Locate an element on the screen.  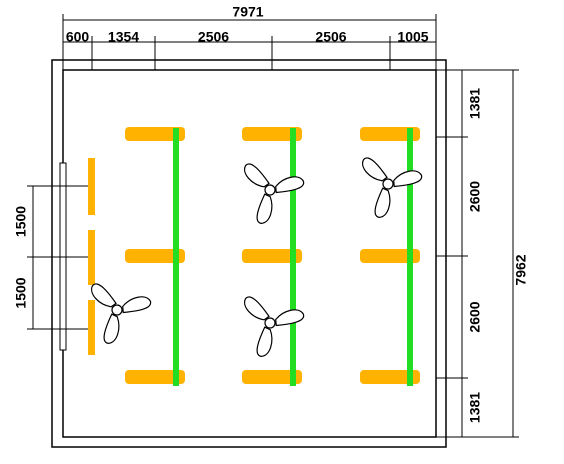
top-total-label: 7971 is located at coordinates (247, 12).